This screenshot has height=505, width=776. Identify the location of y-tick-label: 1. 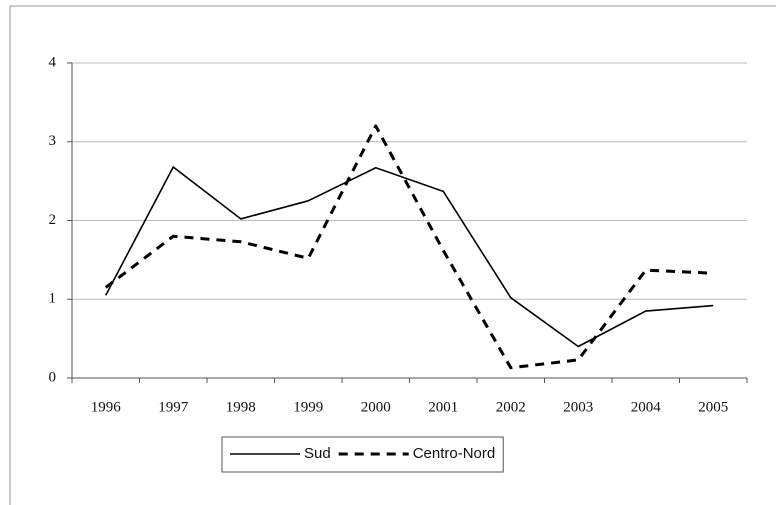
(53, 299).